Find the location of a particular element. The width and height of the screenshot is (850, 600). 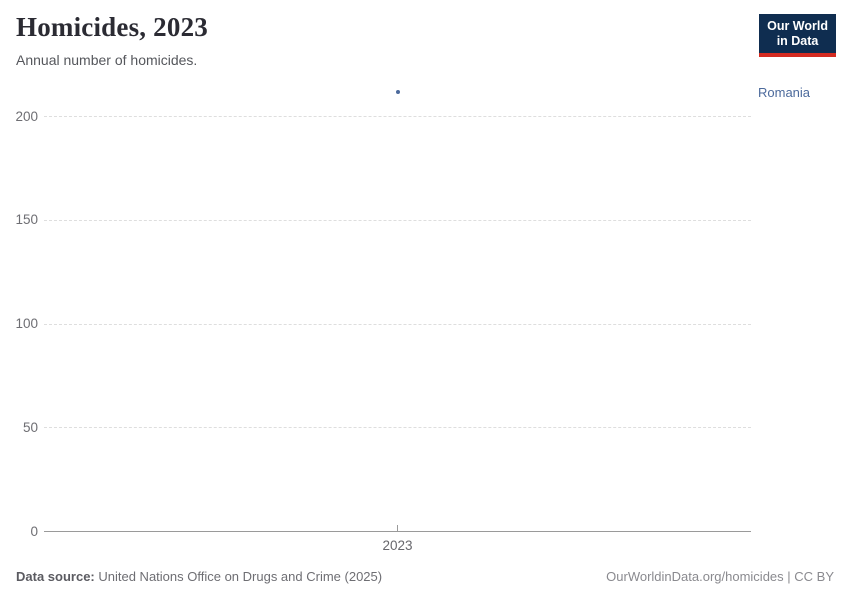

data-point-romania is located at coordinates (397, 91).